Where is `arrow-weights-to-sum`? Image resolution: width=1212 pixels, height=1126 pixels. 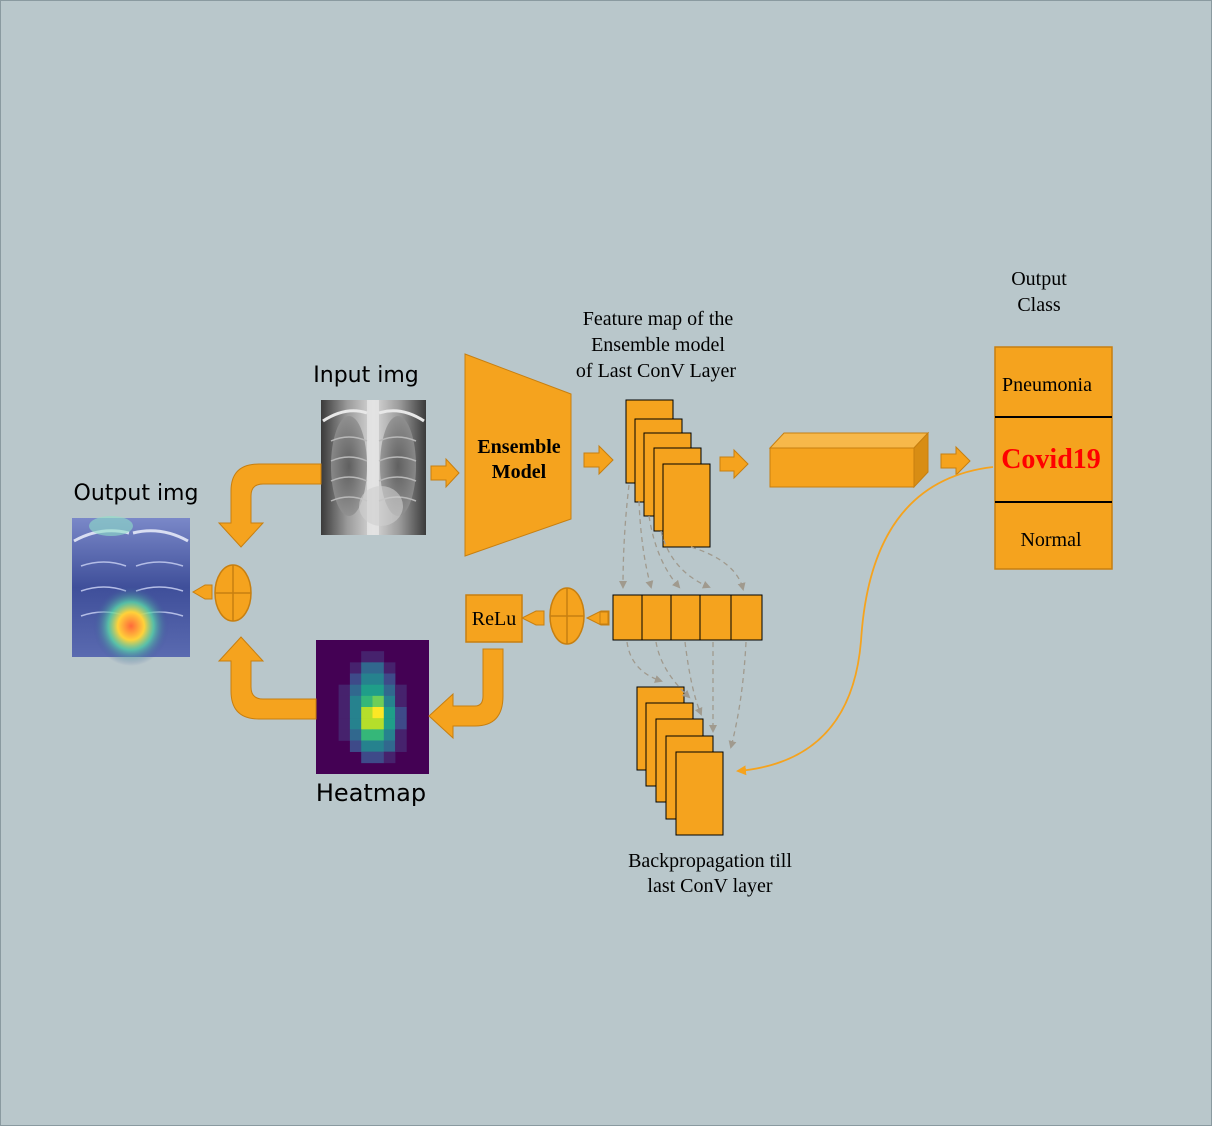 arrow-weights-to-sum is located at coordinates (597, 618).